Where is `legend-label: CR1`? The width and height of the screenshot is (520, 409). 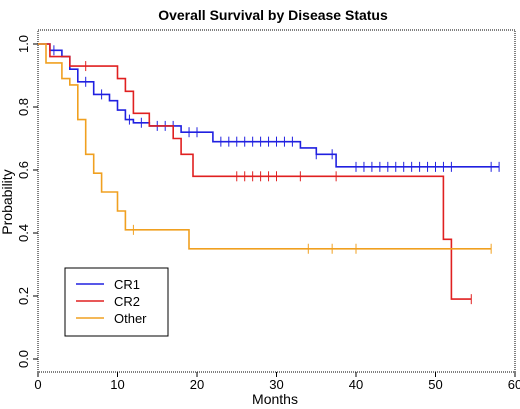
legend-label: CR1 is located at coordinates (127, 284).